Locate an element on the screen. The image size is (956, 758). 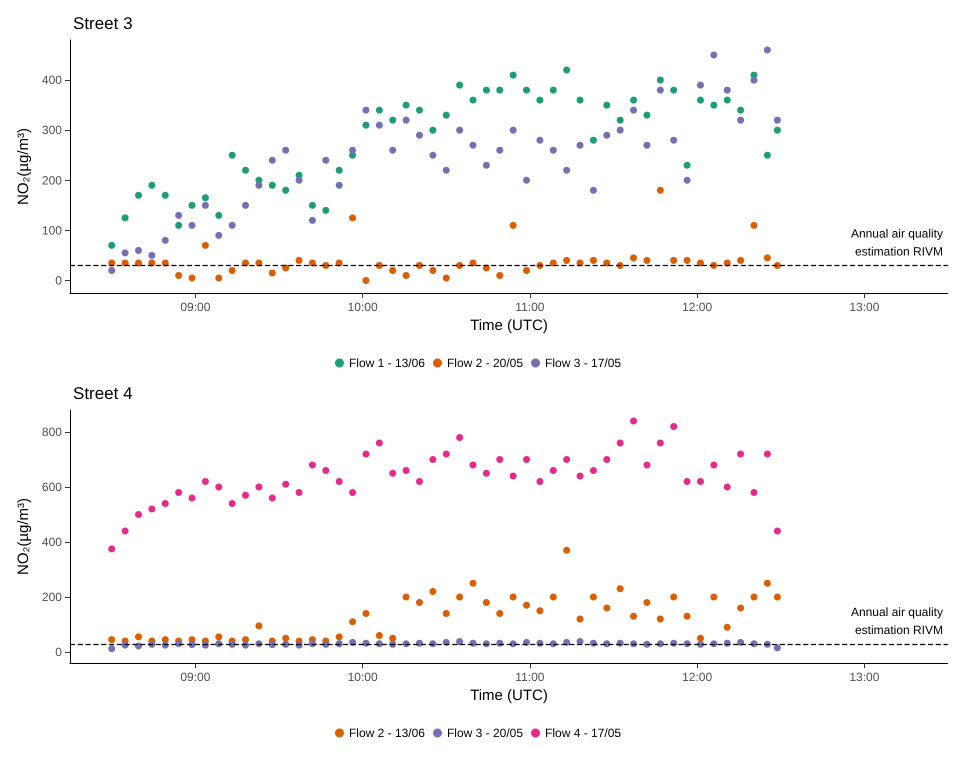
x-axis-title: Time (UTC) is located at coordinates (509, 695).